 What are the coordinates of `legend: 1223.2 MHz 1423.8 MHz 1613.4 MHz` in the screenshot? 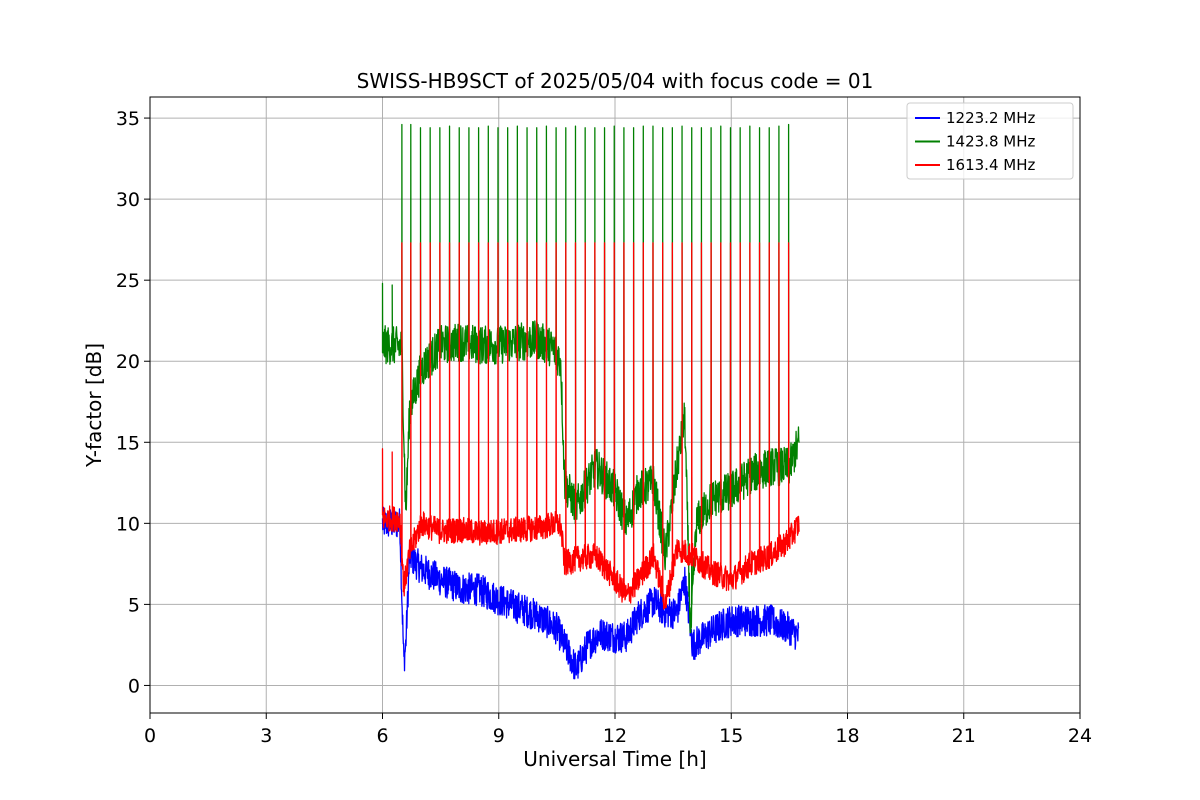 It's located at (990, 141).